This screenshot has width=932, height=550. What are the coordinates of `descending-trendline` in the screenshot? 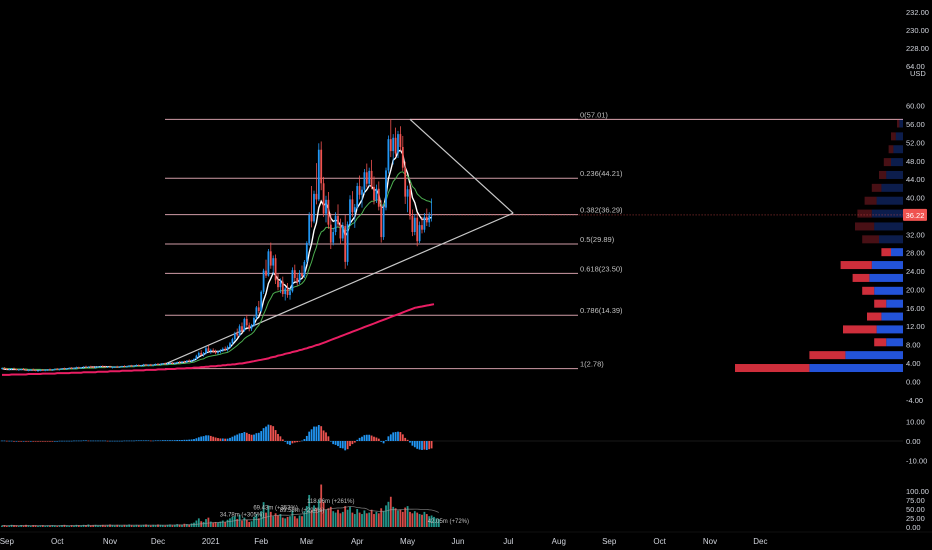 It's located at (461, 166).